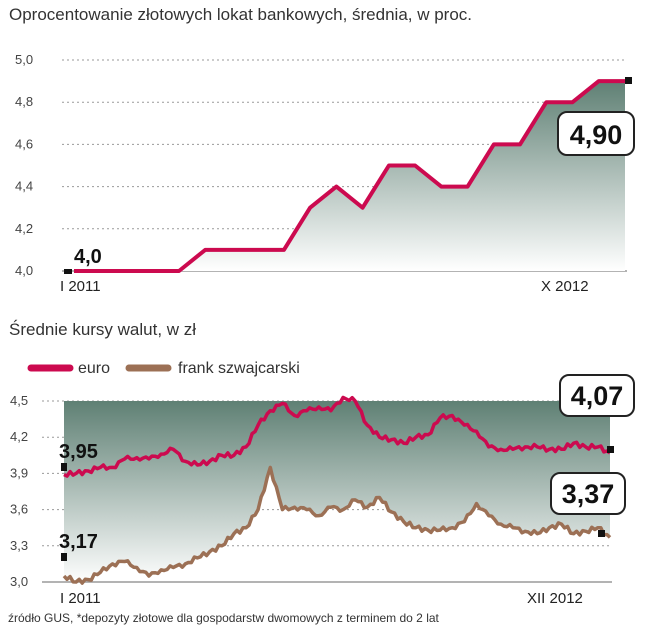 This screenshot has width=651, height=640. What do you see at coordinates (68, 271) in the screenshot?
I see `chart1-start-marker` at bounding box center [68, 271].